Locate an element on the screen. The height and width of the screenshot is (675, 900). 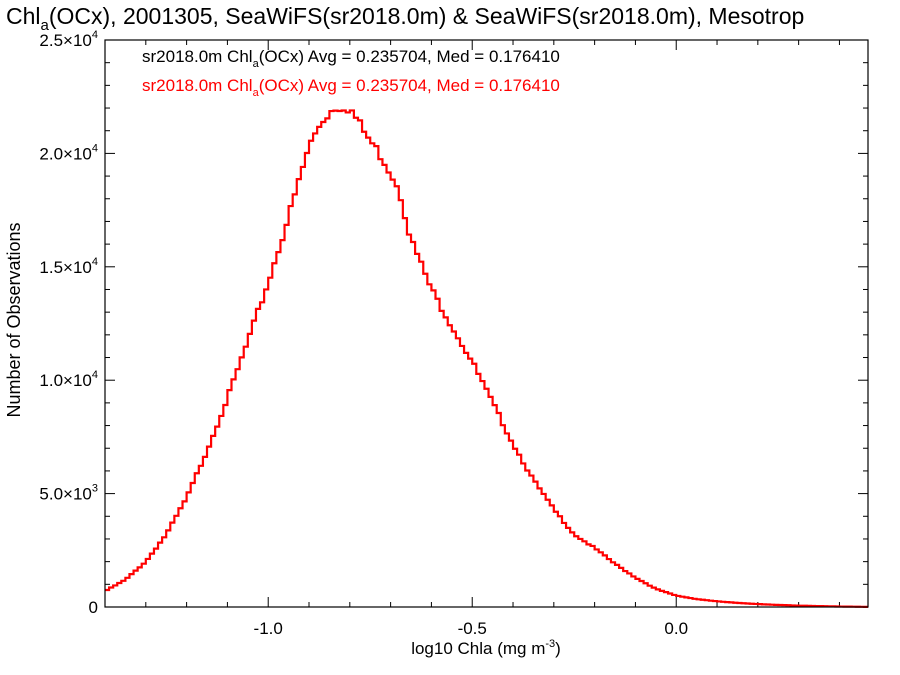
y-tick-label: 2.0×10⁴ is located at coordinates (68, 152).